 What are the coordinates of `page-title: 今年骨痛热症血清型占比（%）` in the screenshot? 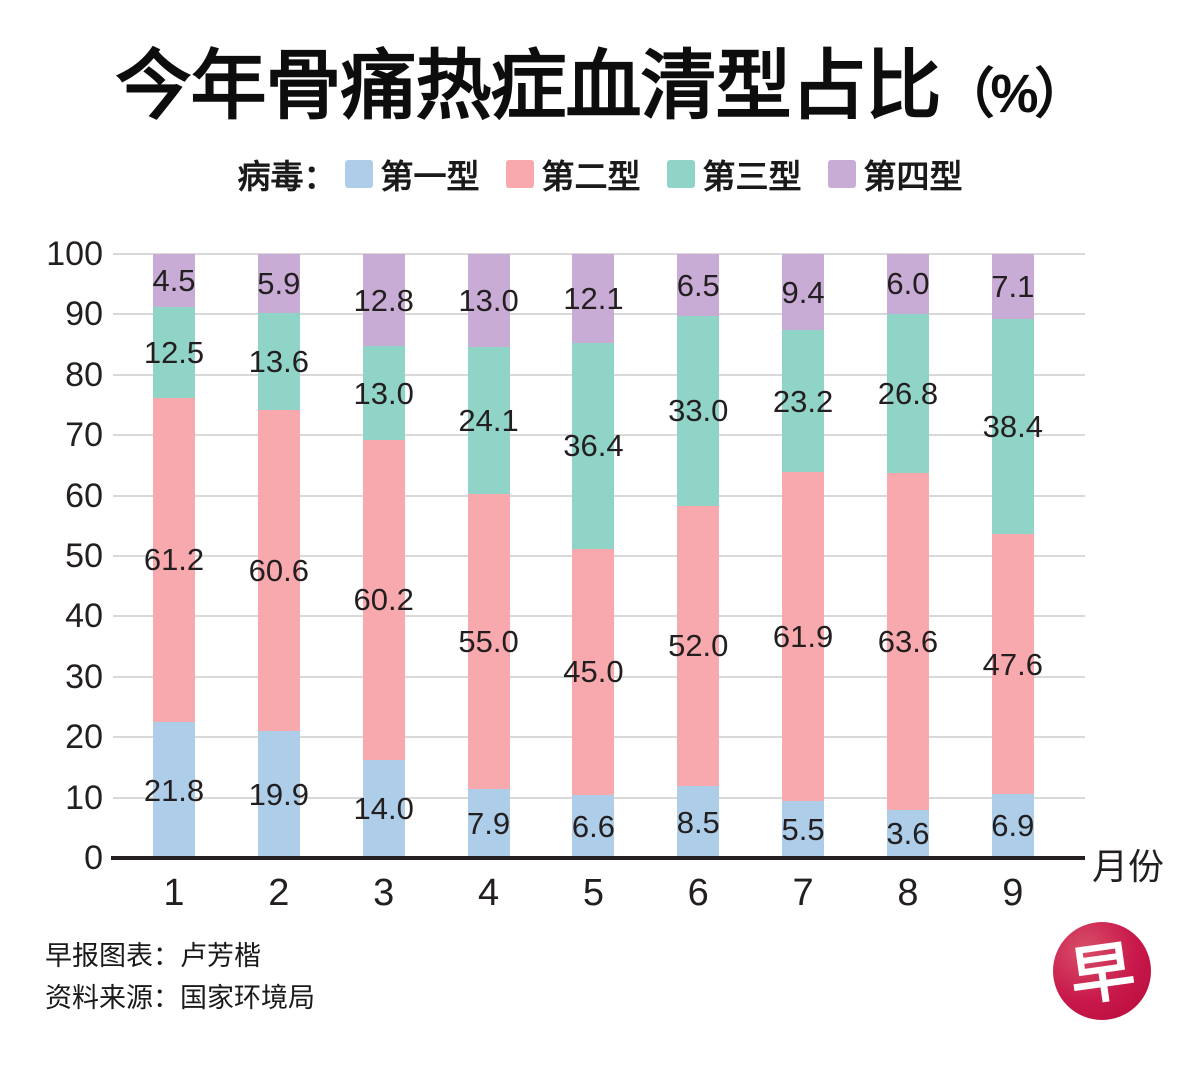 It's located at (600, 79).